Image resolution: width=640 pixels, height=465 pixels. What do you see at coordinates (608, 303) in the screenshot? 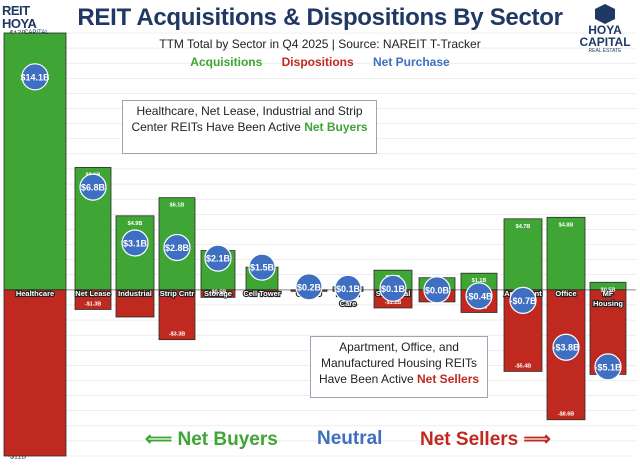
I see `category-label-line: Housing` at bounding box center [608, 303].